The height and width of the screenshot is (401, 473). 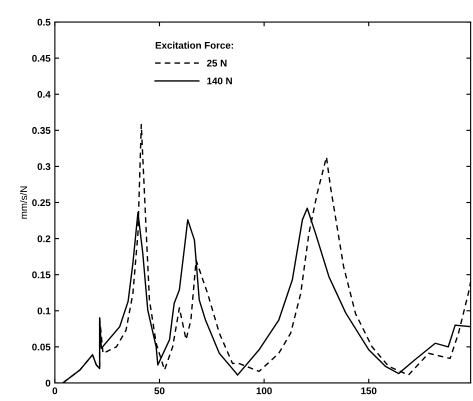 I want to click on legend-label: 140 N, so click(x=219, y=81).